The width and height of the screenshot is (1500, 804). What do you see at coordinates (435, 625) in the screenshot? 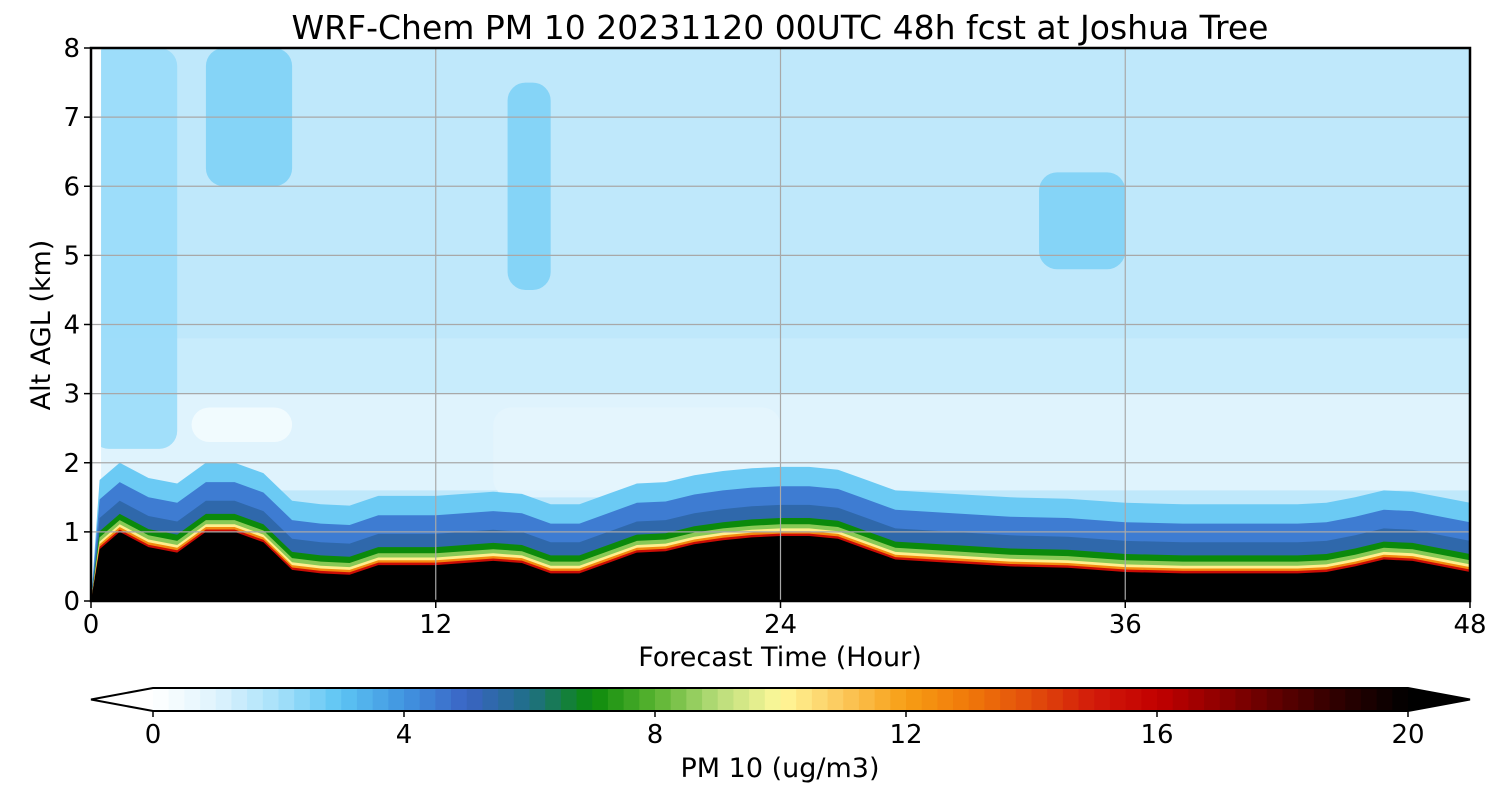
I see `x-tick-label-1: 12` at bounding box center [435, 625].